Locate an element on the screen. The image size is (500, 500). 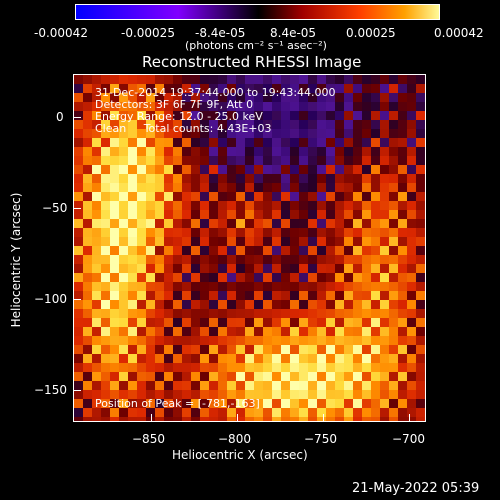
y-tickmark is located at coordinates (77, 208).